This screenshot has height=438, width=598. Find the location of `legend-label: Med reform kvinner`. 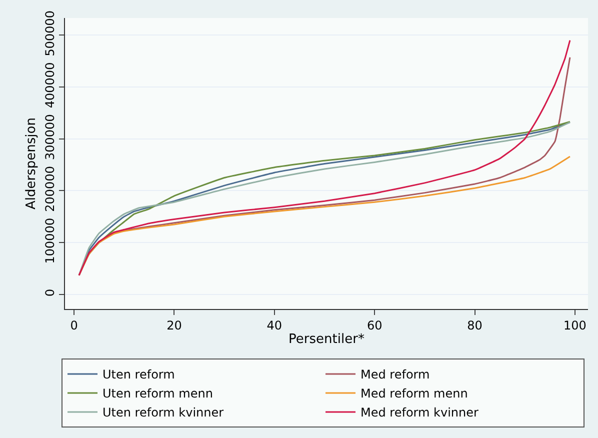

legend-label: Med reform kvinner is located at coordinates (419, 413).